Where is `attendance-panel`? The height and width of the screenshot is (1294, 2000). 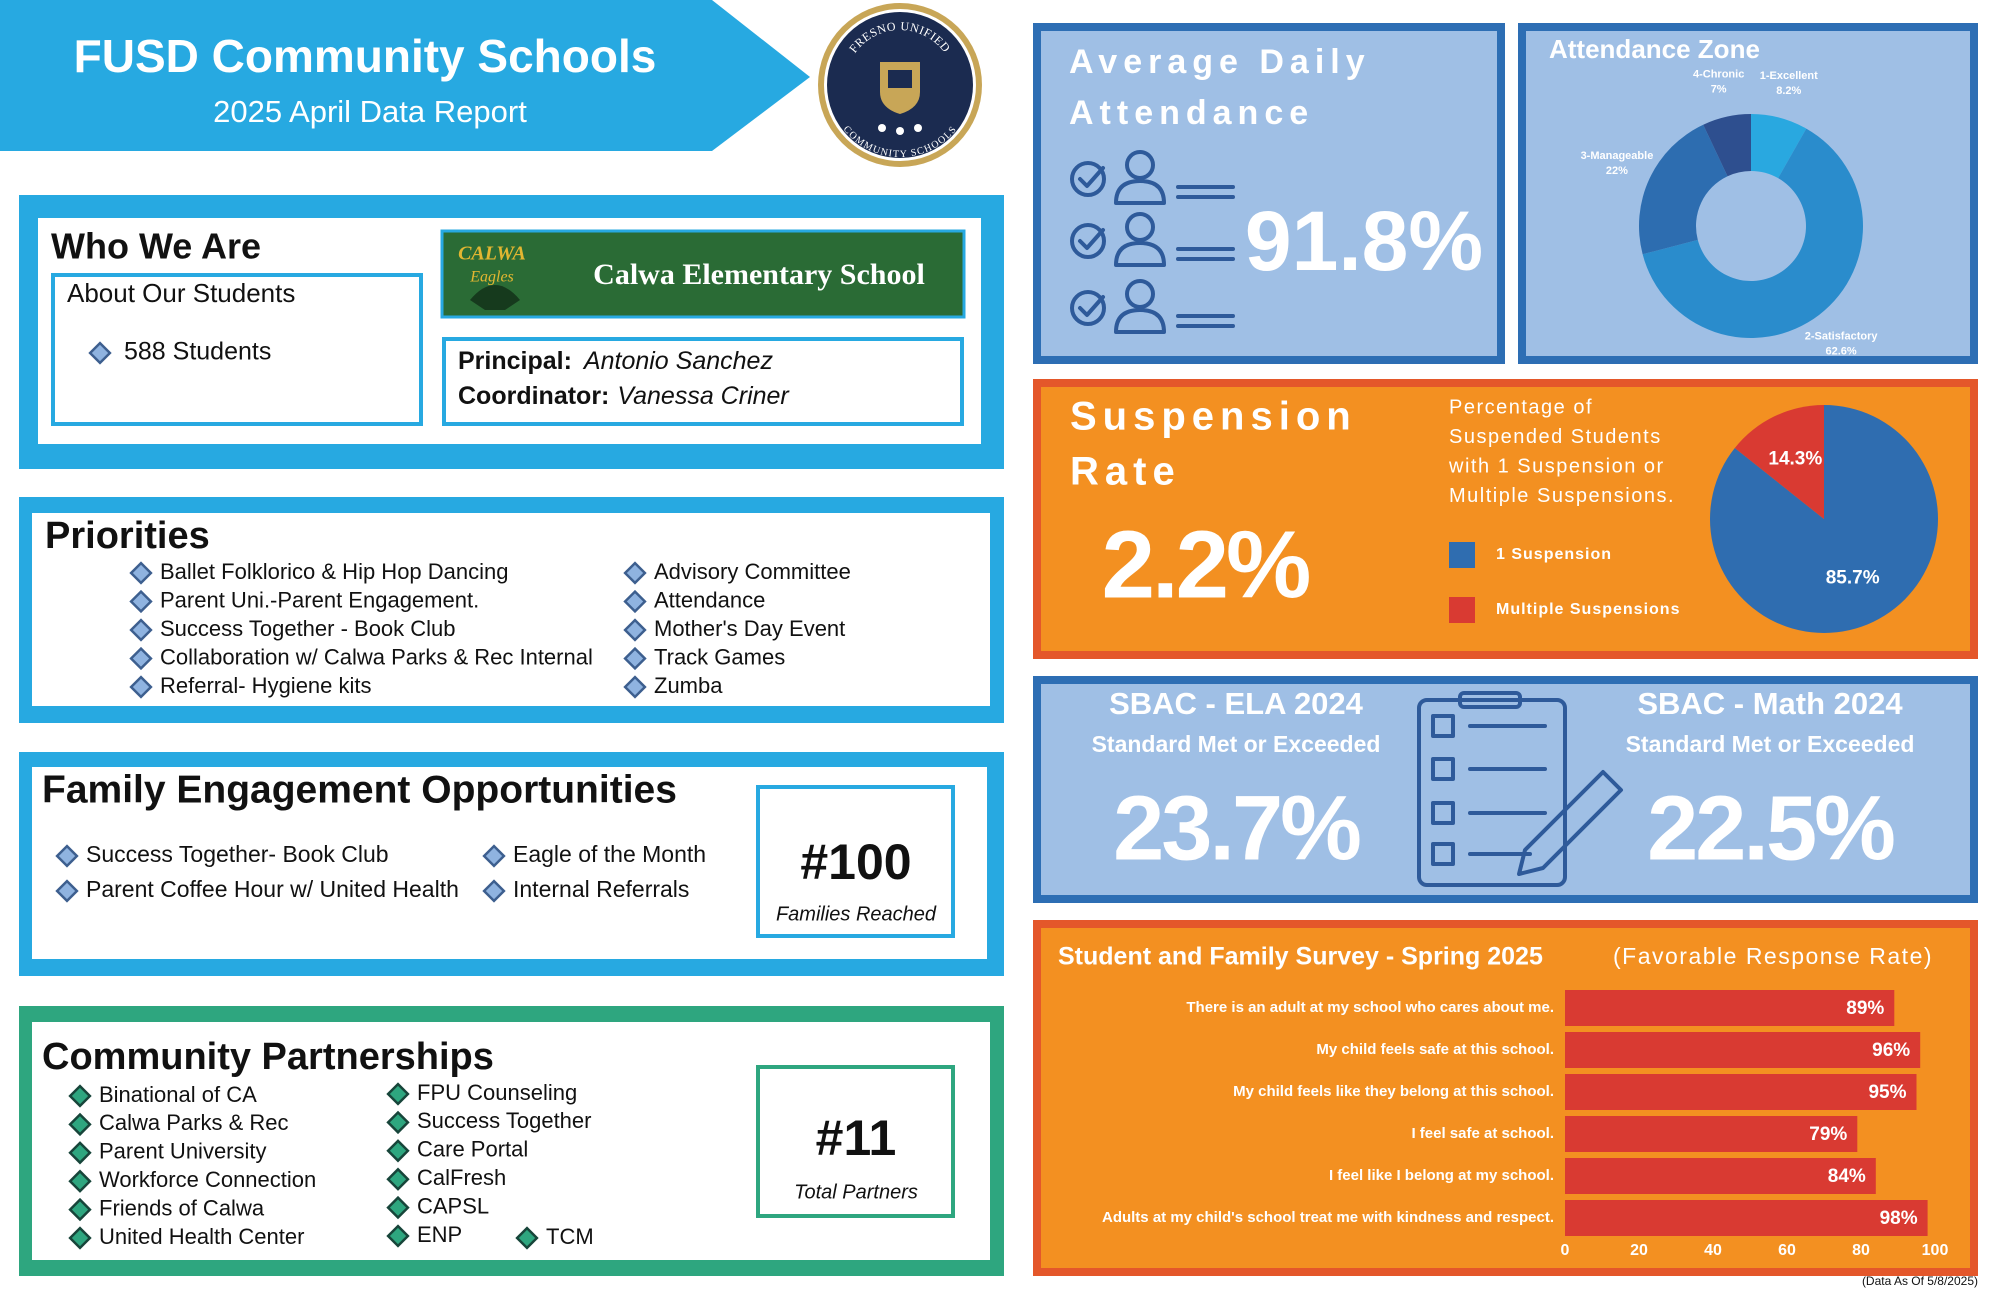
attendance-panel is located at coordinates (1269, 193).